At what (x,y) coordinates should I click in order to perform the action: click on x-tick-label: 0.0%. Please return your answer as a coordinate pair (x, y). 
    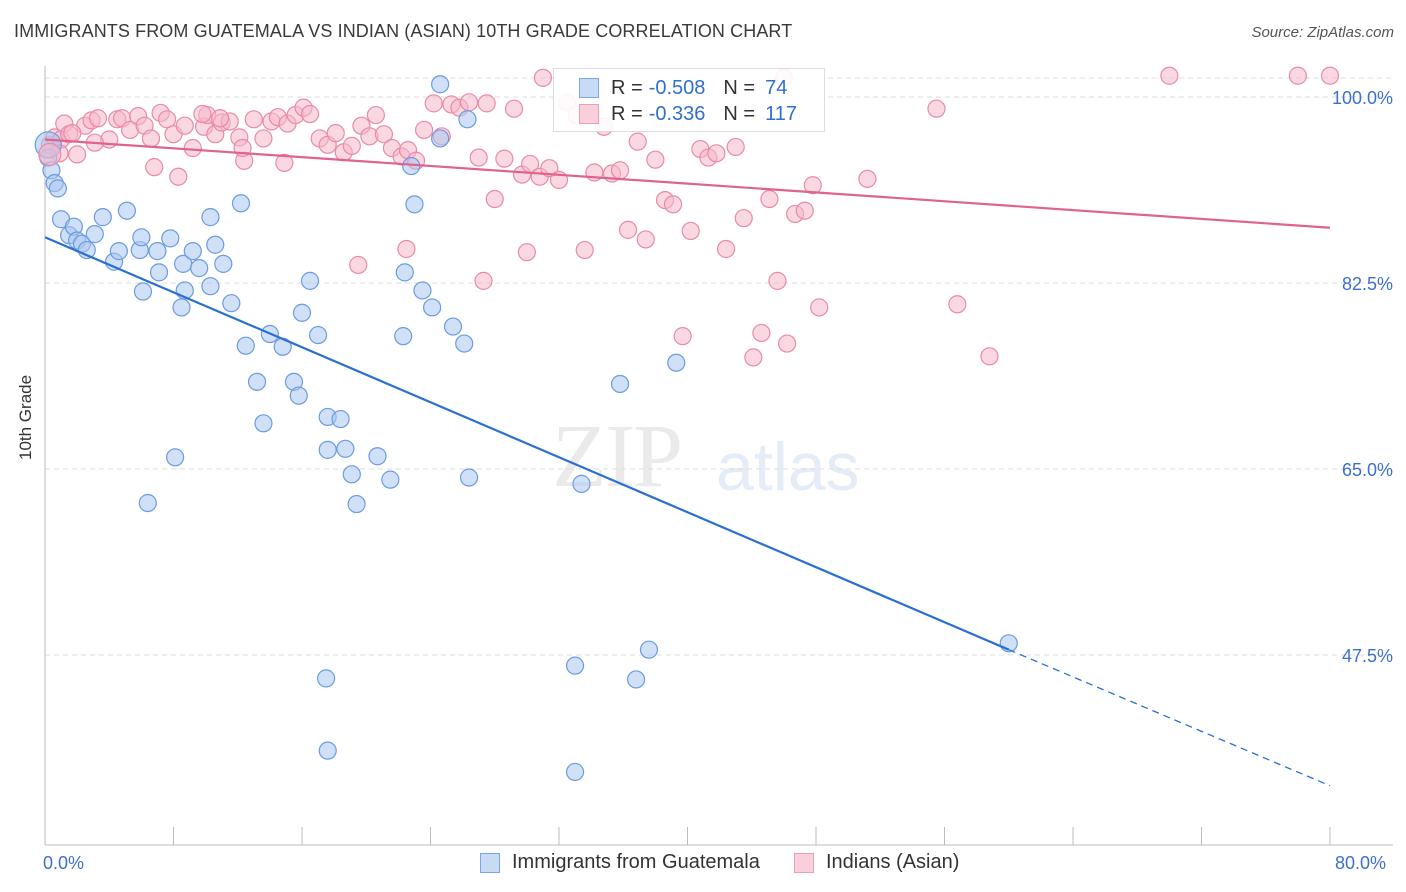
    Looking at the image, I should click on (64, 863).